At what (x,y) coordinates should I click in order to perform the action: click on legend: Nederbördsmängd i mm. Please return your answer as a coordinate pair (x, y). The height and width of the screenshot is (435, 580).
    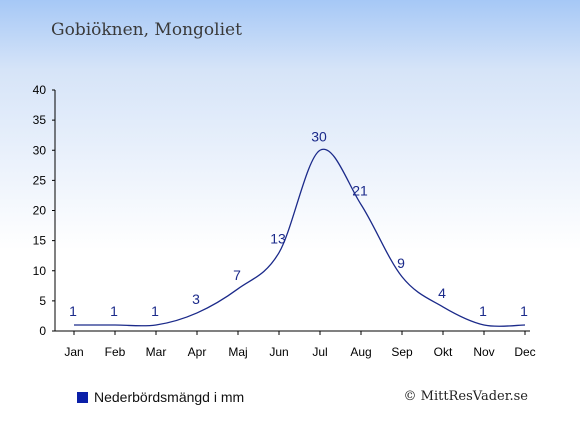
    Looking at the image, I should click on (160, 397).